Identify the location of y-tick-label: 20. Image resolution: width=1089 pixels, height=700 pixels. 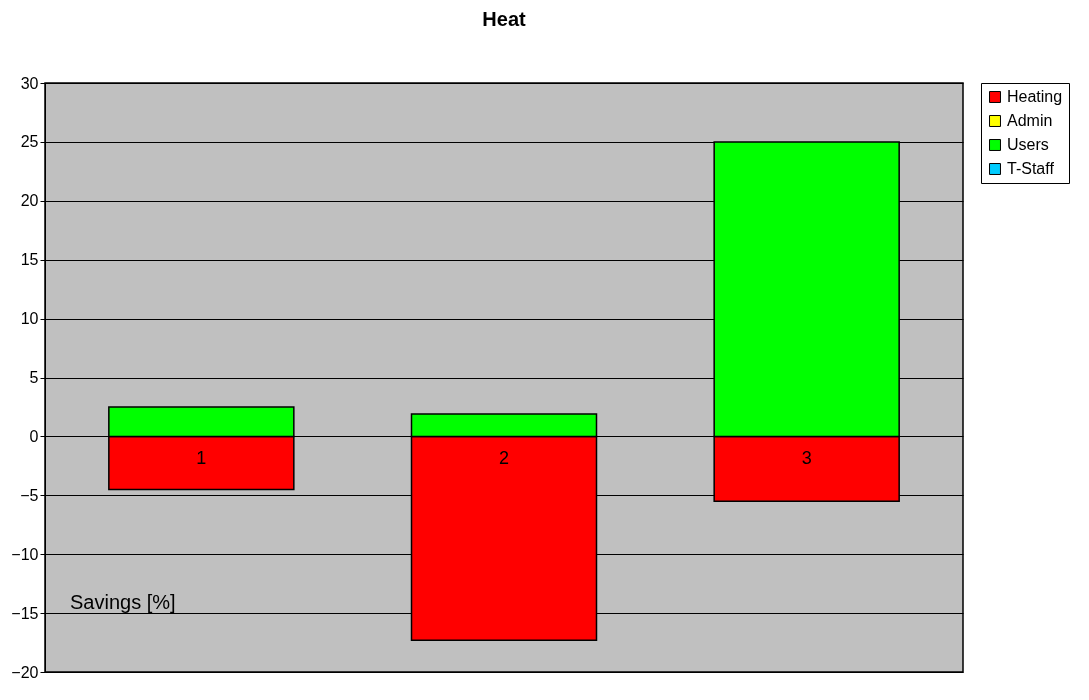
(29, 201).